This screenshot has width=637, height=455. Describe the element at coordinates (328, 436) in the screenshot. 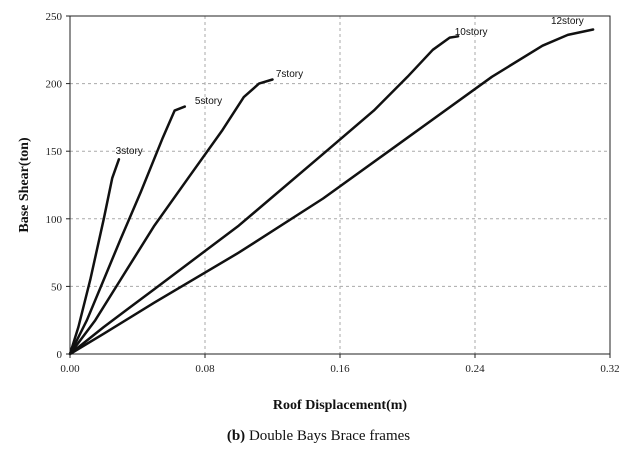

I see `caption-text: Double Bays Brace frames` at that location.